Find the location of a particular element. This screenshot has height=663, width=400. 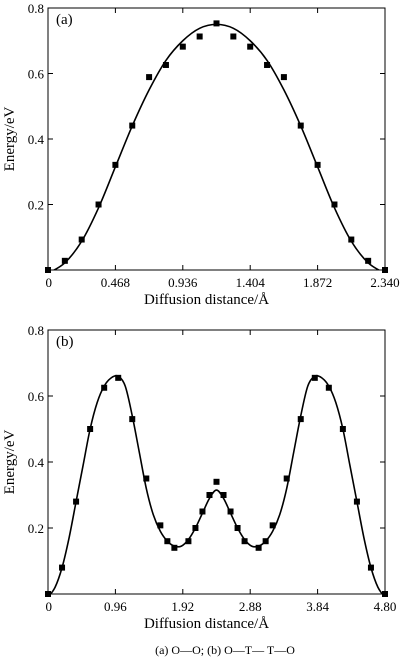

x-tick-label: 1.92 is located at coordinates (182, 606).